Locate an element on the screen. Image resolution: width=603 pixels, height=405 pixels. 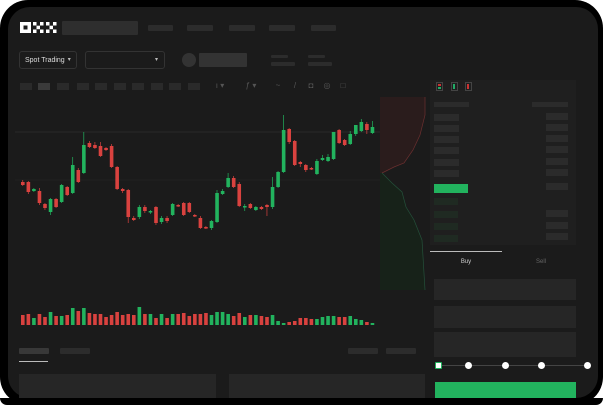
search-bar is located at coordinates (100, 28).